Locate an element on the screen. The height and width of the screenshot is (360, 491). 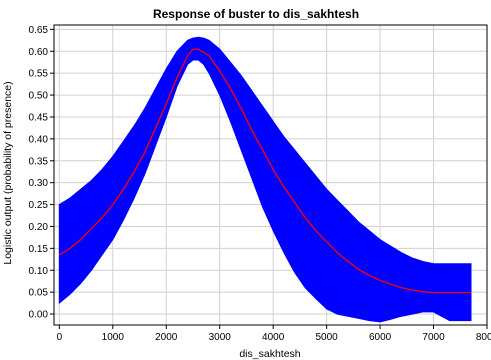
y-tick-label: 0.60 is located at coordinates (39, 52).